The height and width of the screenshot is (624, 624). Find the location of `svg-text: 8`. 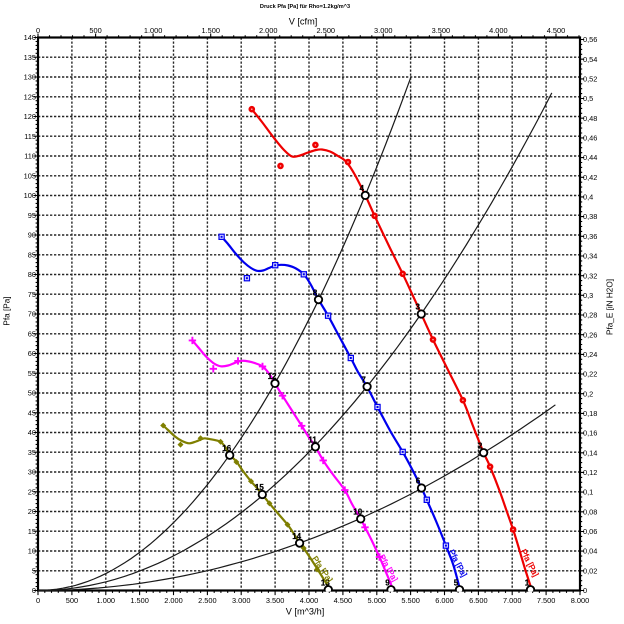

svg-text: 8 is located at coordinates (315, 292).